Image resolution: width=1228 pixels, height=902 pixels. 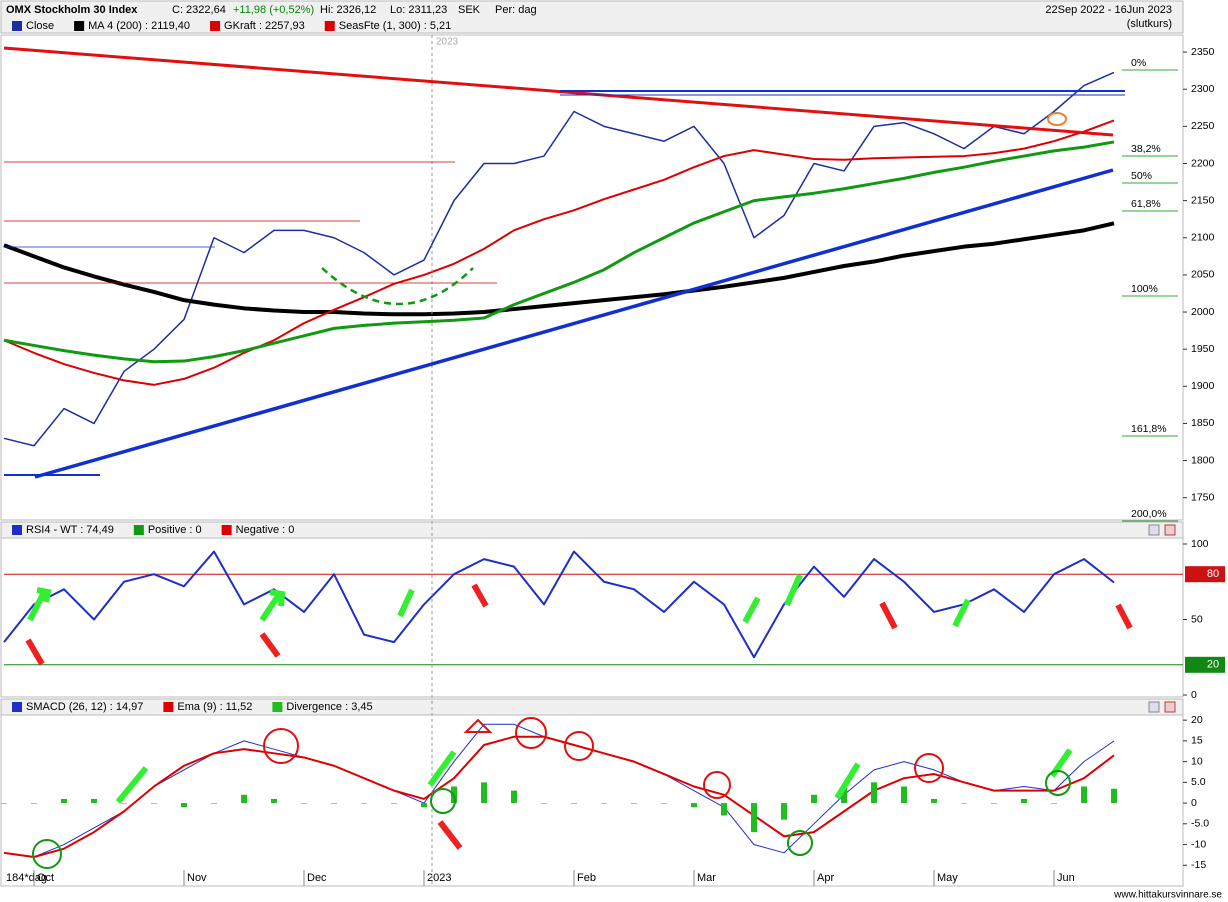 I want to click on x-tick-label: Oct, so click(x=45, y=878).